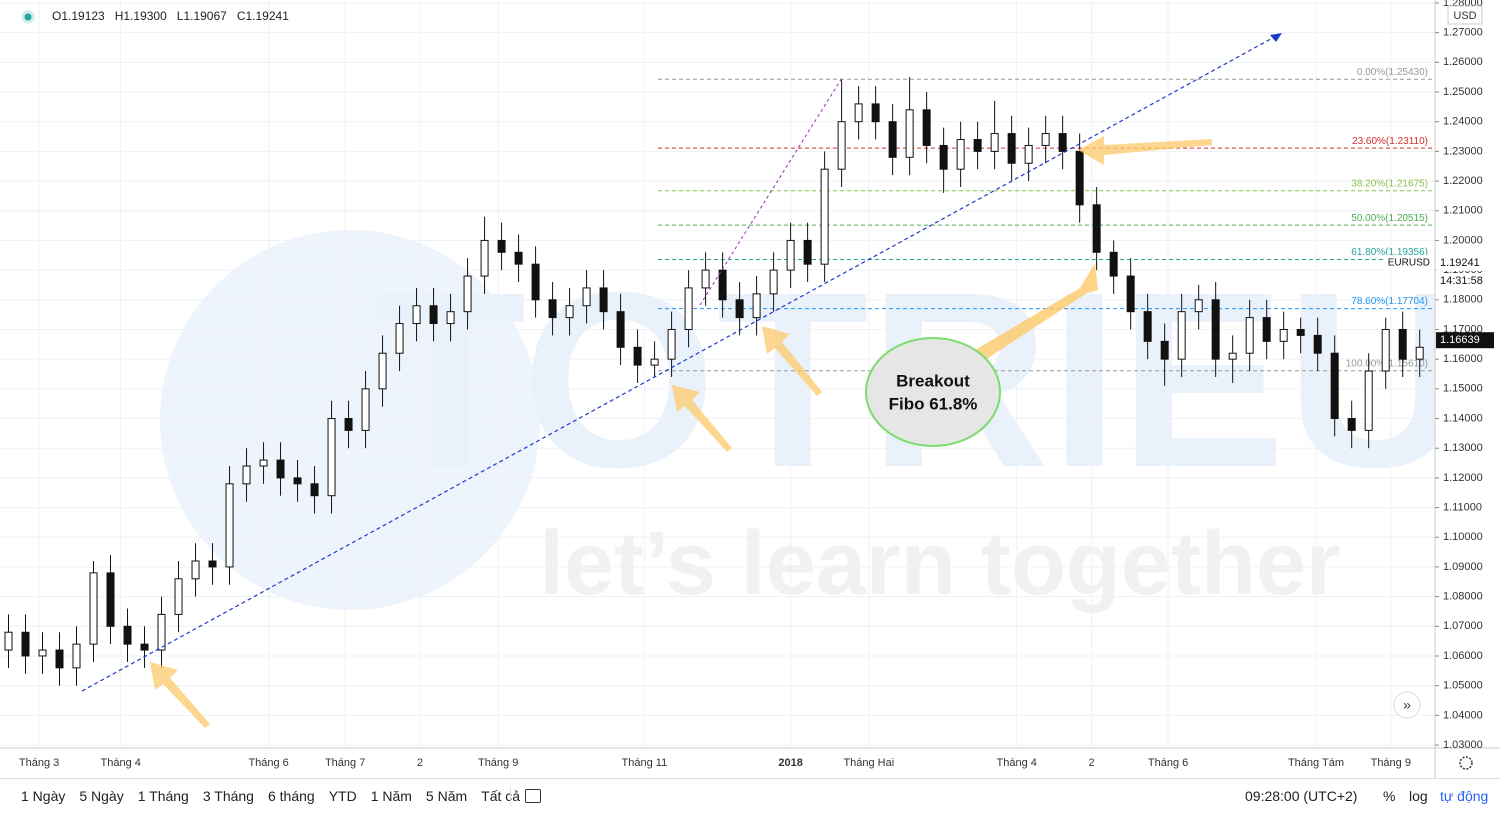 Image resolution: width=1500 pixels, height=815 pixels. Describe the element at coordinates (1460, 340) in the screenshot. I see `price-tag-label: 1.16639` at that location.